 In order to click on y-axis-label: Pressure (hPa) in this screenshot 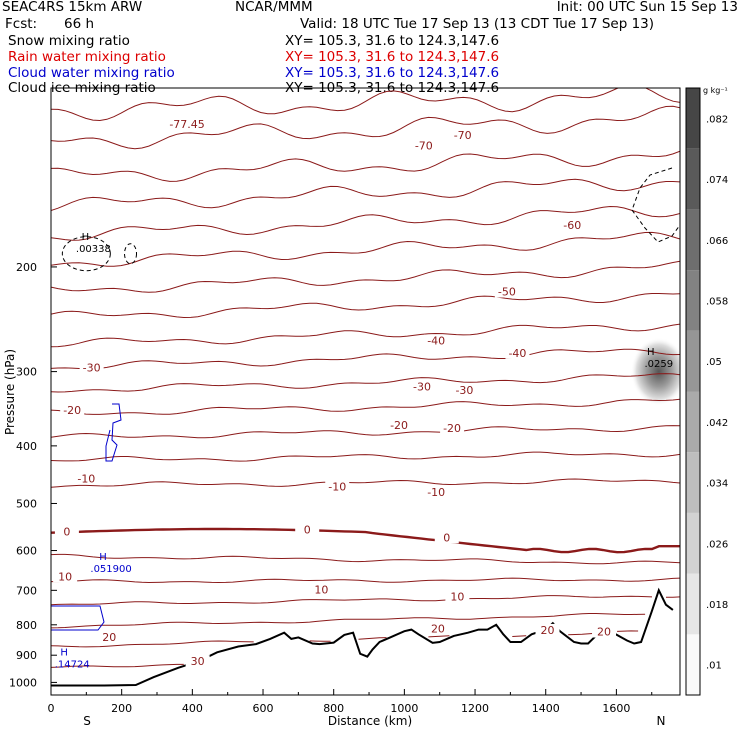, I will do `click(10, 392)`.